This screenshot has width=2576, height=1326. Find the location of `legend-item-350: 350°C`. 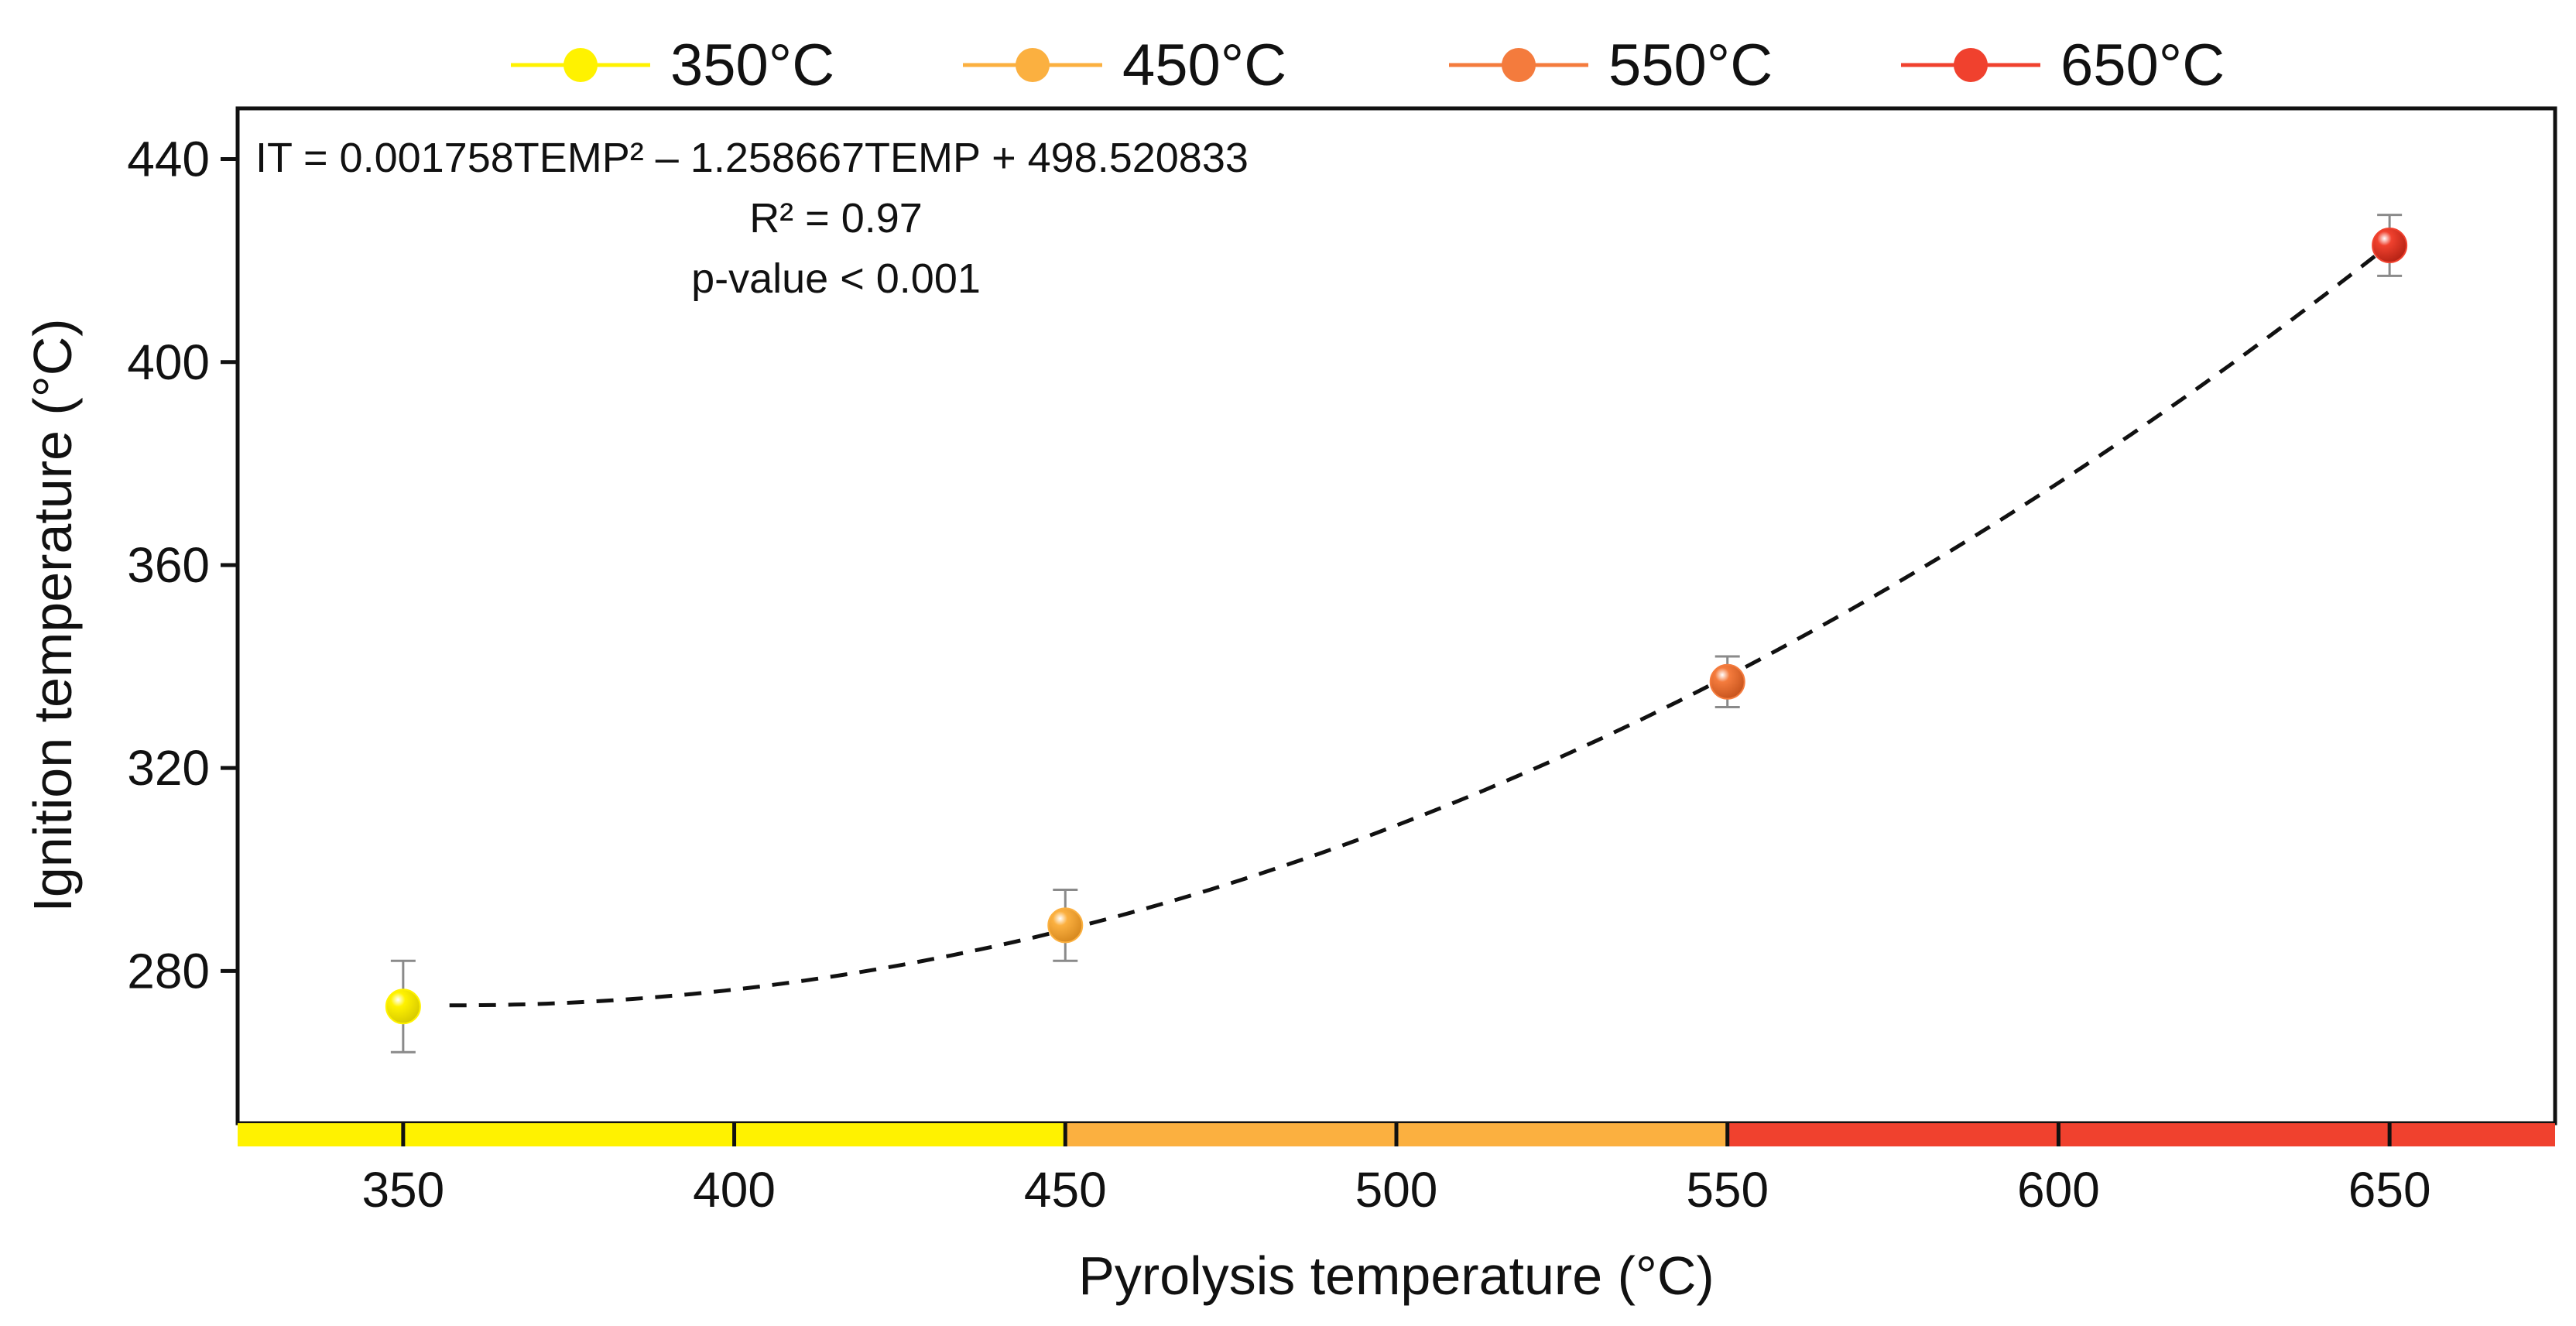

legend-item-350: 350°C is located at coordinates (673, 65).